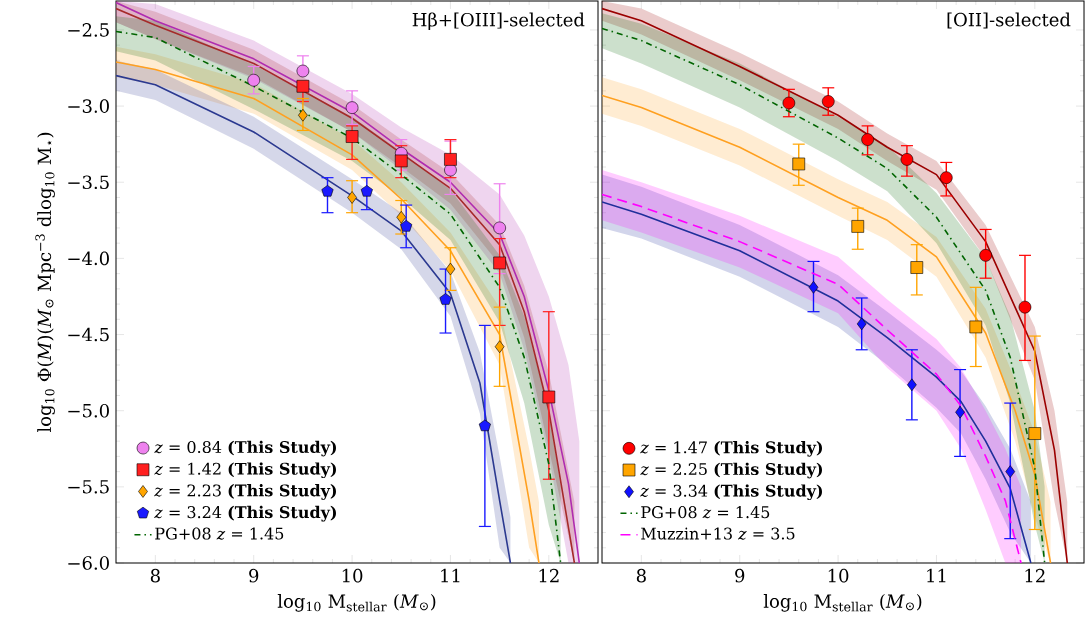 This screenshot has height=635, width=1087. I want to click on legend-label: z = 0.84 (This Study), so click(245, 448).